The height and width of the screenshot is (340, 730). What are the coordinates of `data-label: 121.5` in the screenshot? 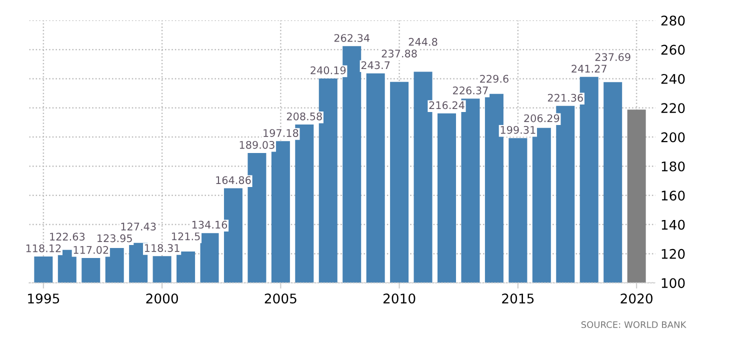 It's located at (186, 236).